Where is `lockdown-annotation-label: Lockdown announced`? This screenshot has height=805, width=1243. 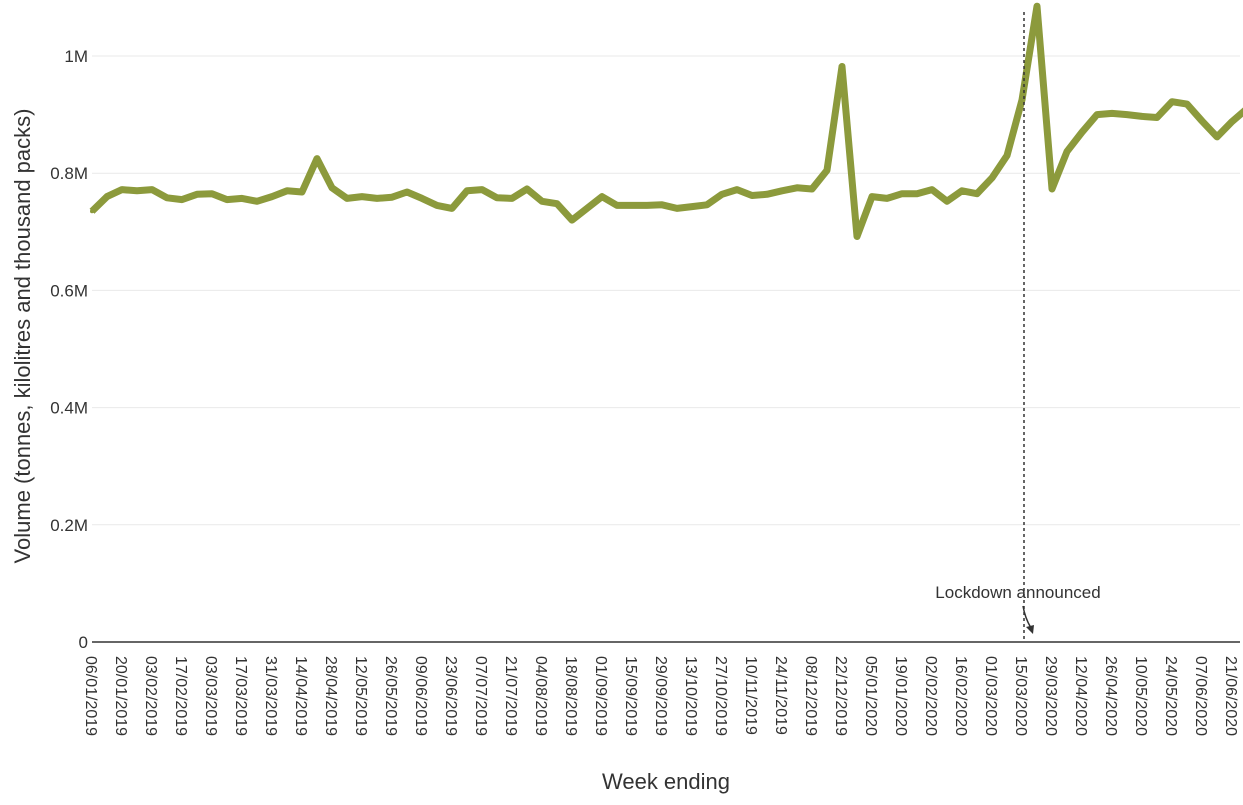 lockdown-annotation-label: Lockdown announced is located at coordinates (1017, 592).